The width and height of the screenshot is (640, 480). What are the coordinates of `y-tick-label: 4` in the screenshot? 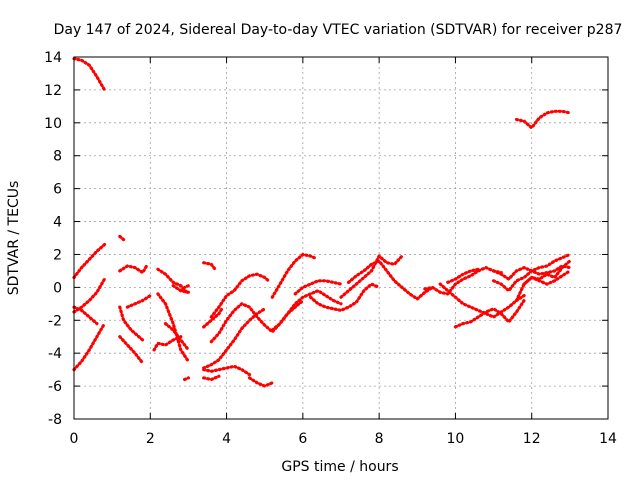 It's located at (57, 223).